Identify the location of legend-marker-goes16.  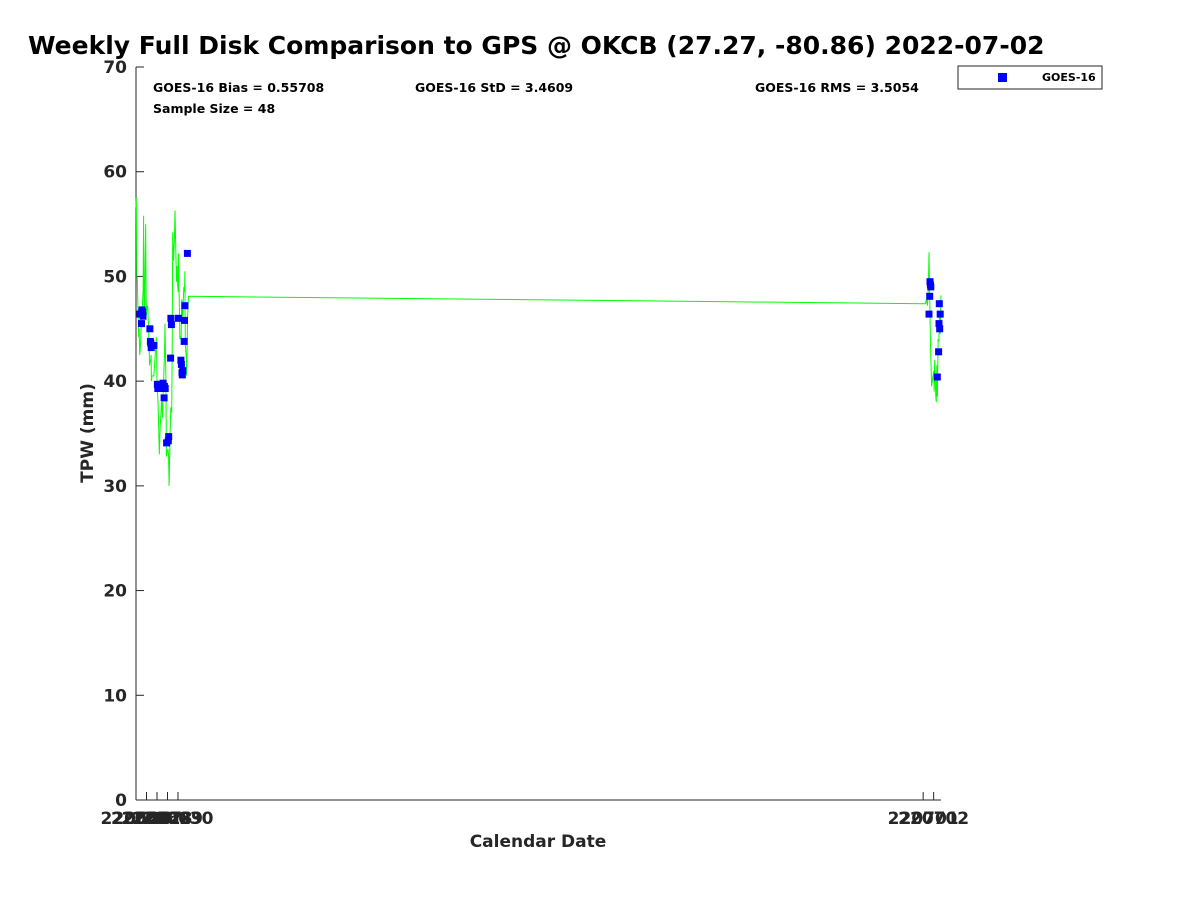
(1002, 77).